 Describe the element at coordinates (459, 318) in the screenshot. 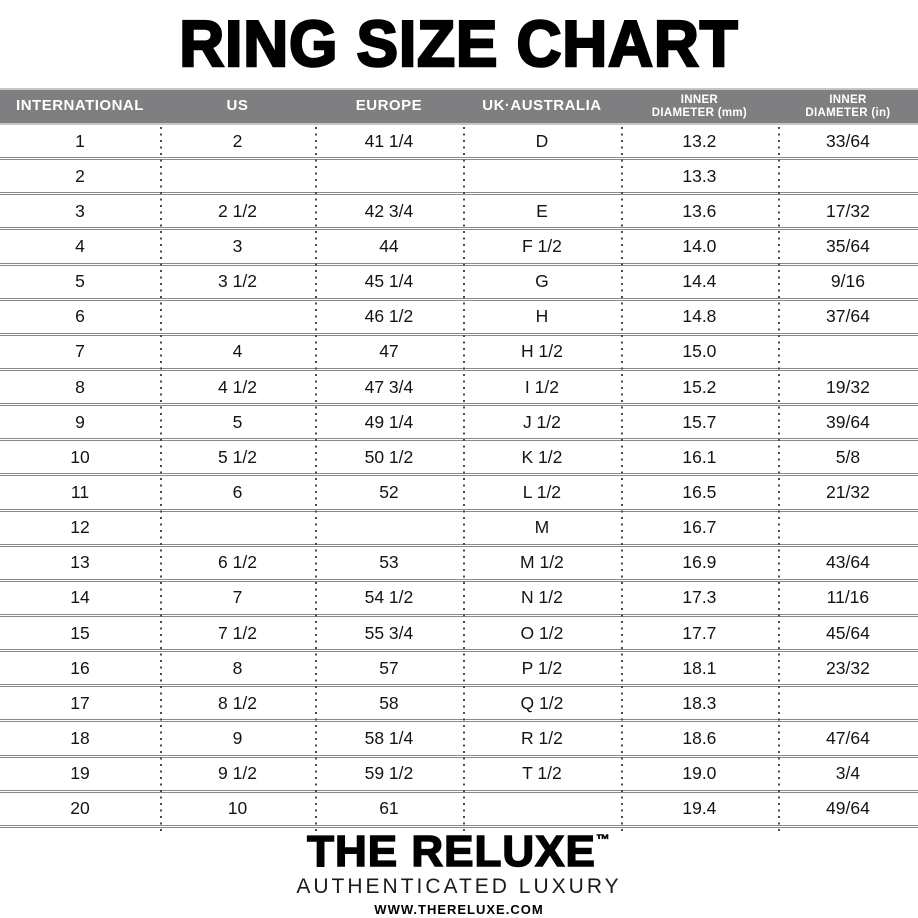

I see `table-row: 6 46 1/2 H 14.8 37/64` at that location.